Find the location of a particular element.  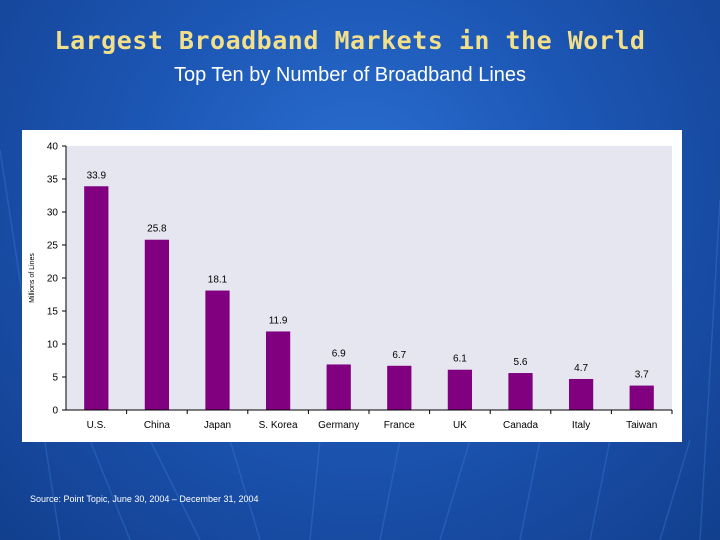

data-label: 4.7 is located at coordinates (581, 368).